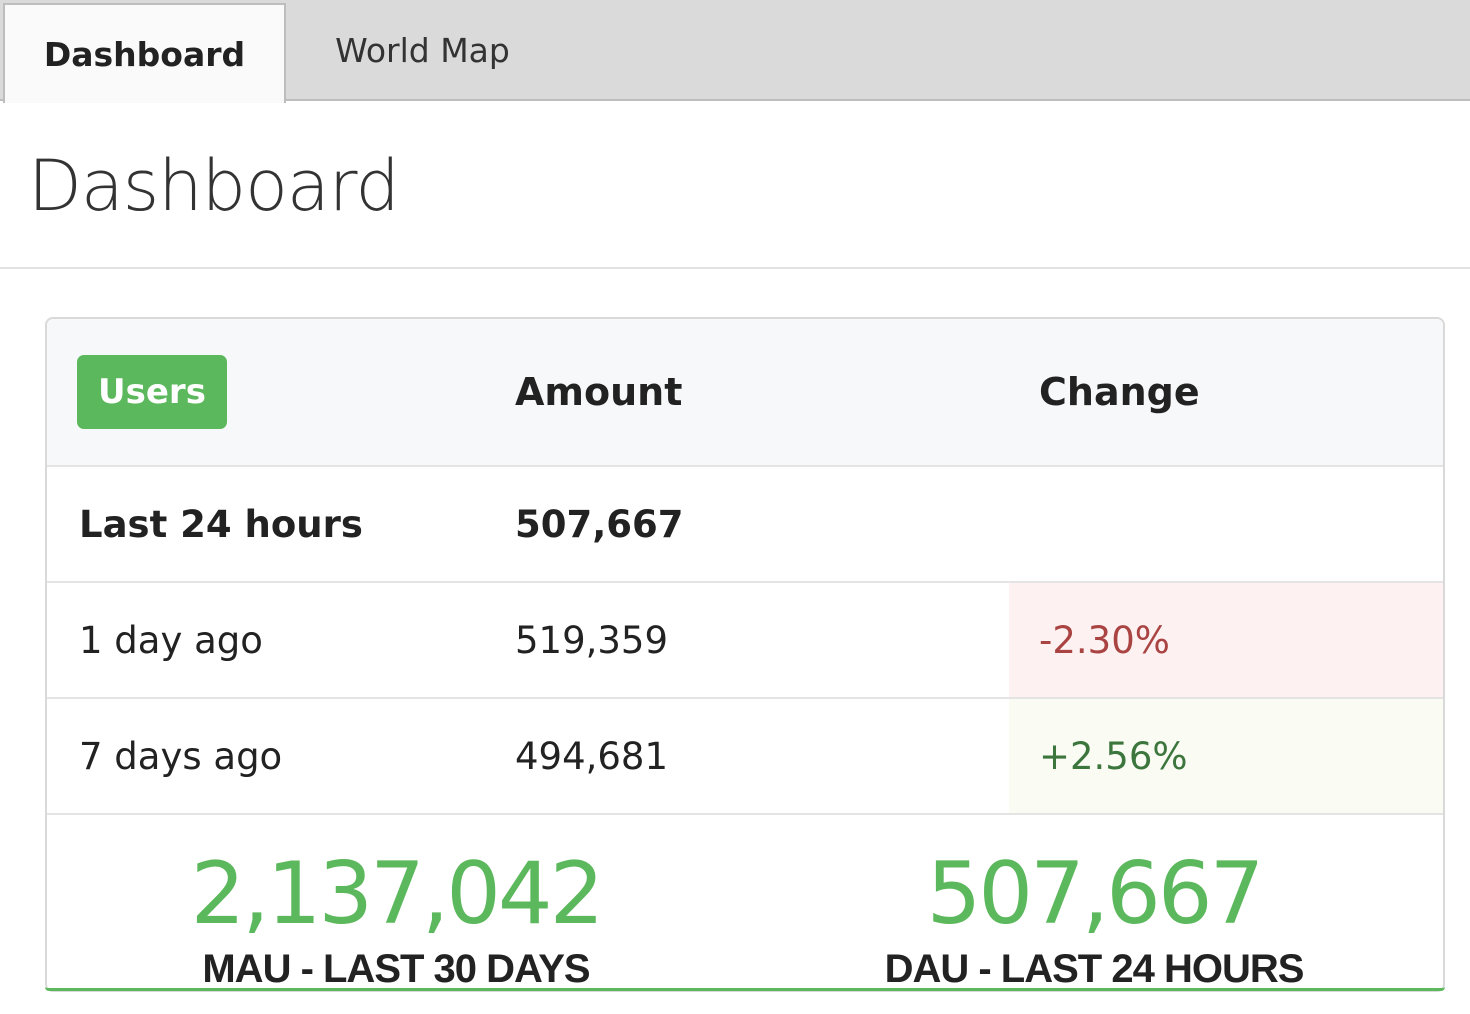 The width and height of the screenshot is (1470, 1014). I want to click on tab-dashboard: Dashboard, so click(144, 53).